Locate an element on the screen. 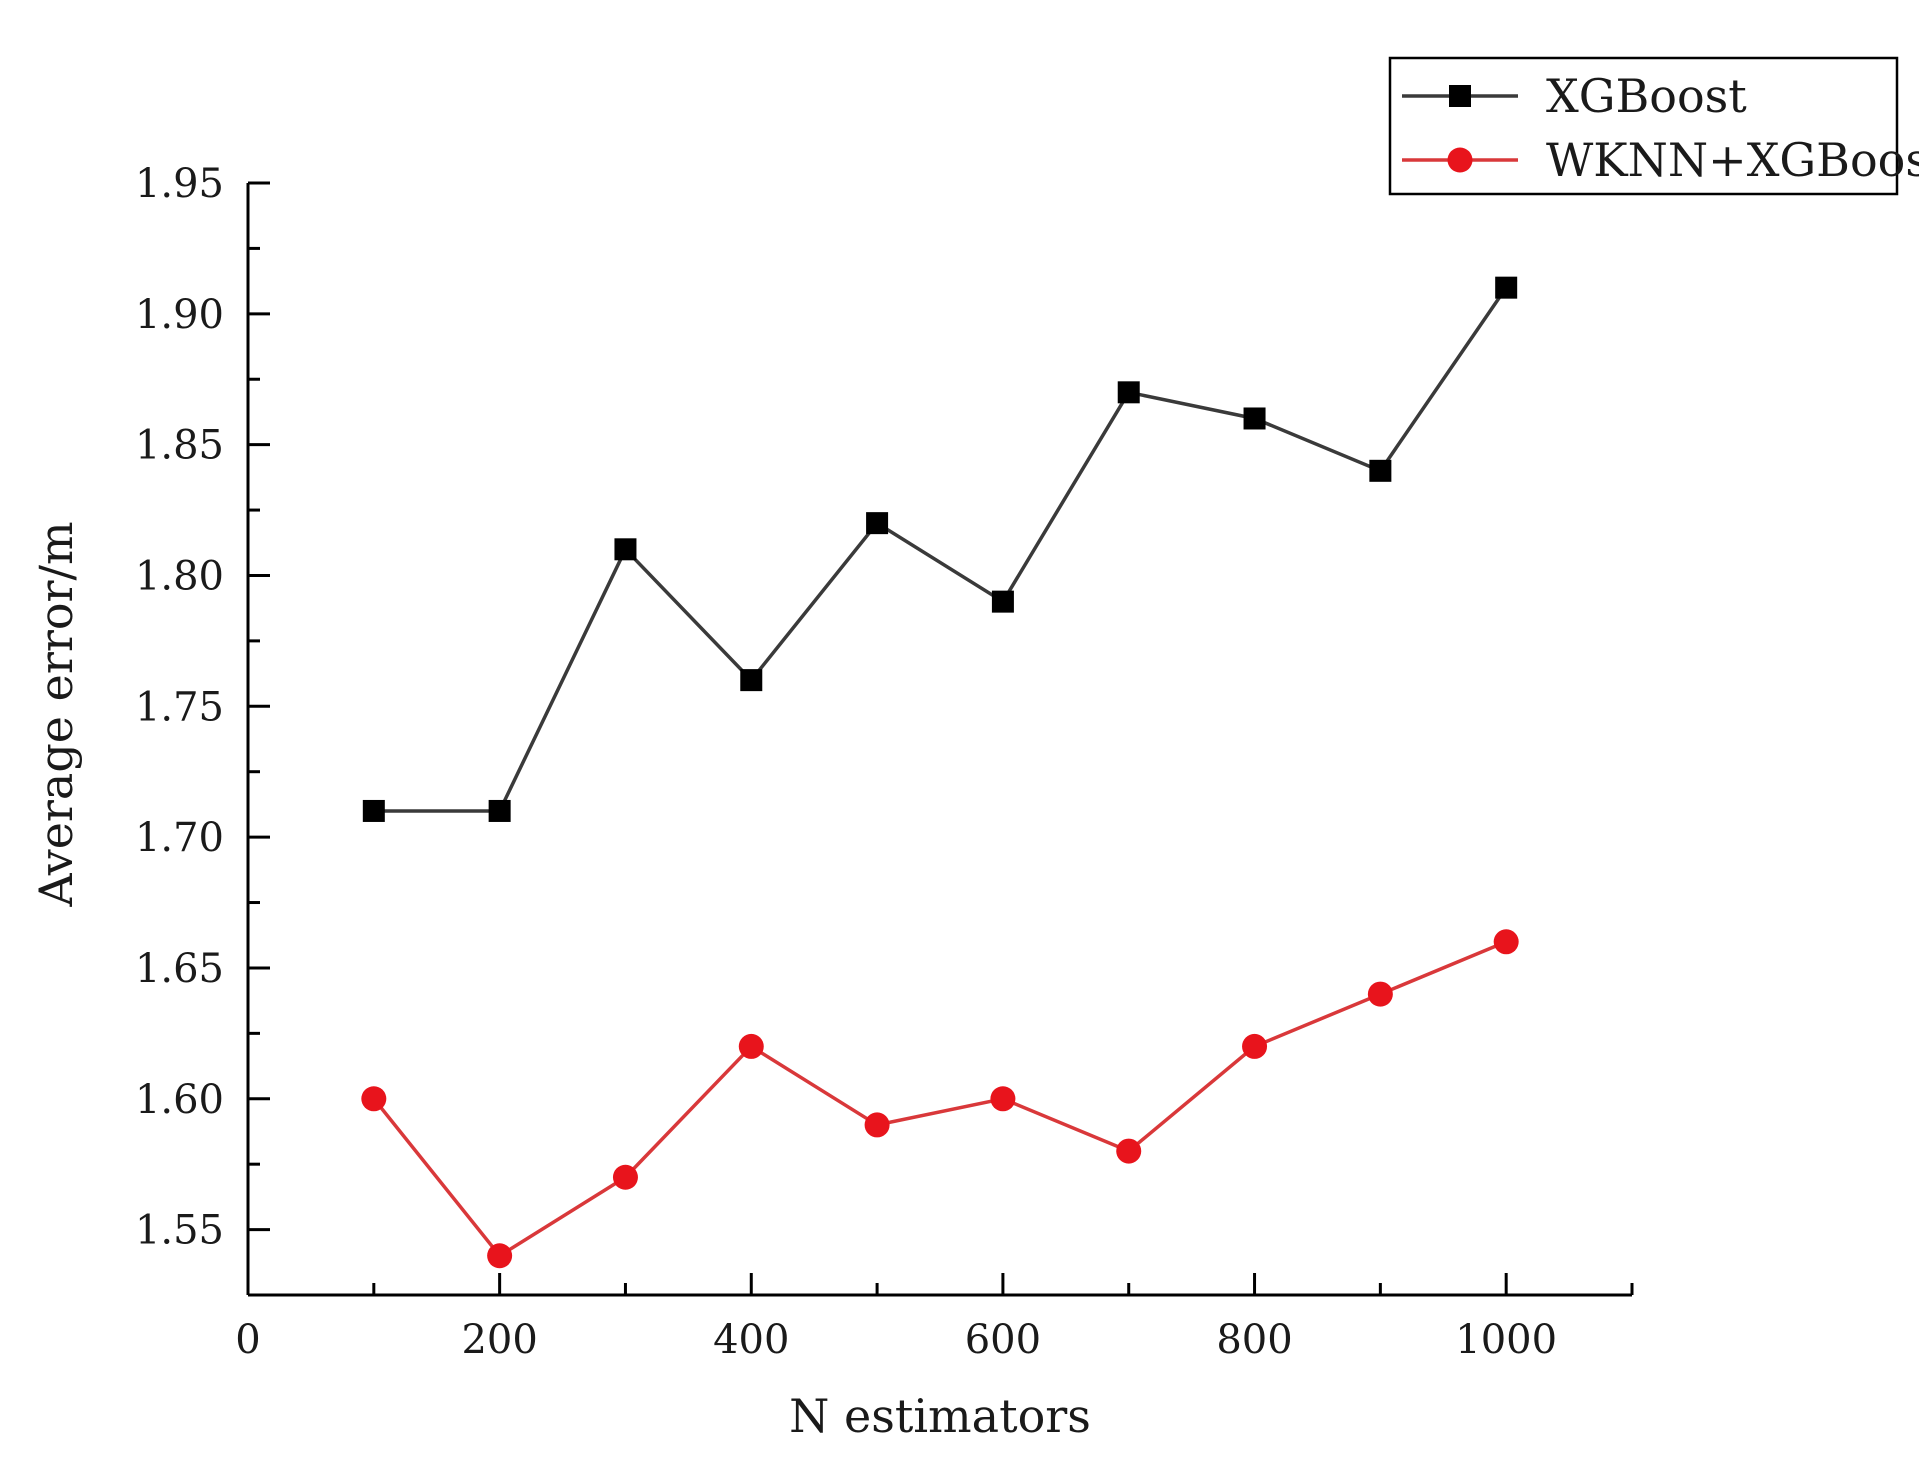 The height and width of the screenshot is (1457, 1919). x-tick-label: 400 is located at coordinates (751, 1340).